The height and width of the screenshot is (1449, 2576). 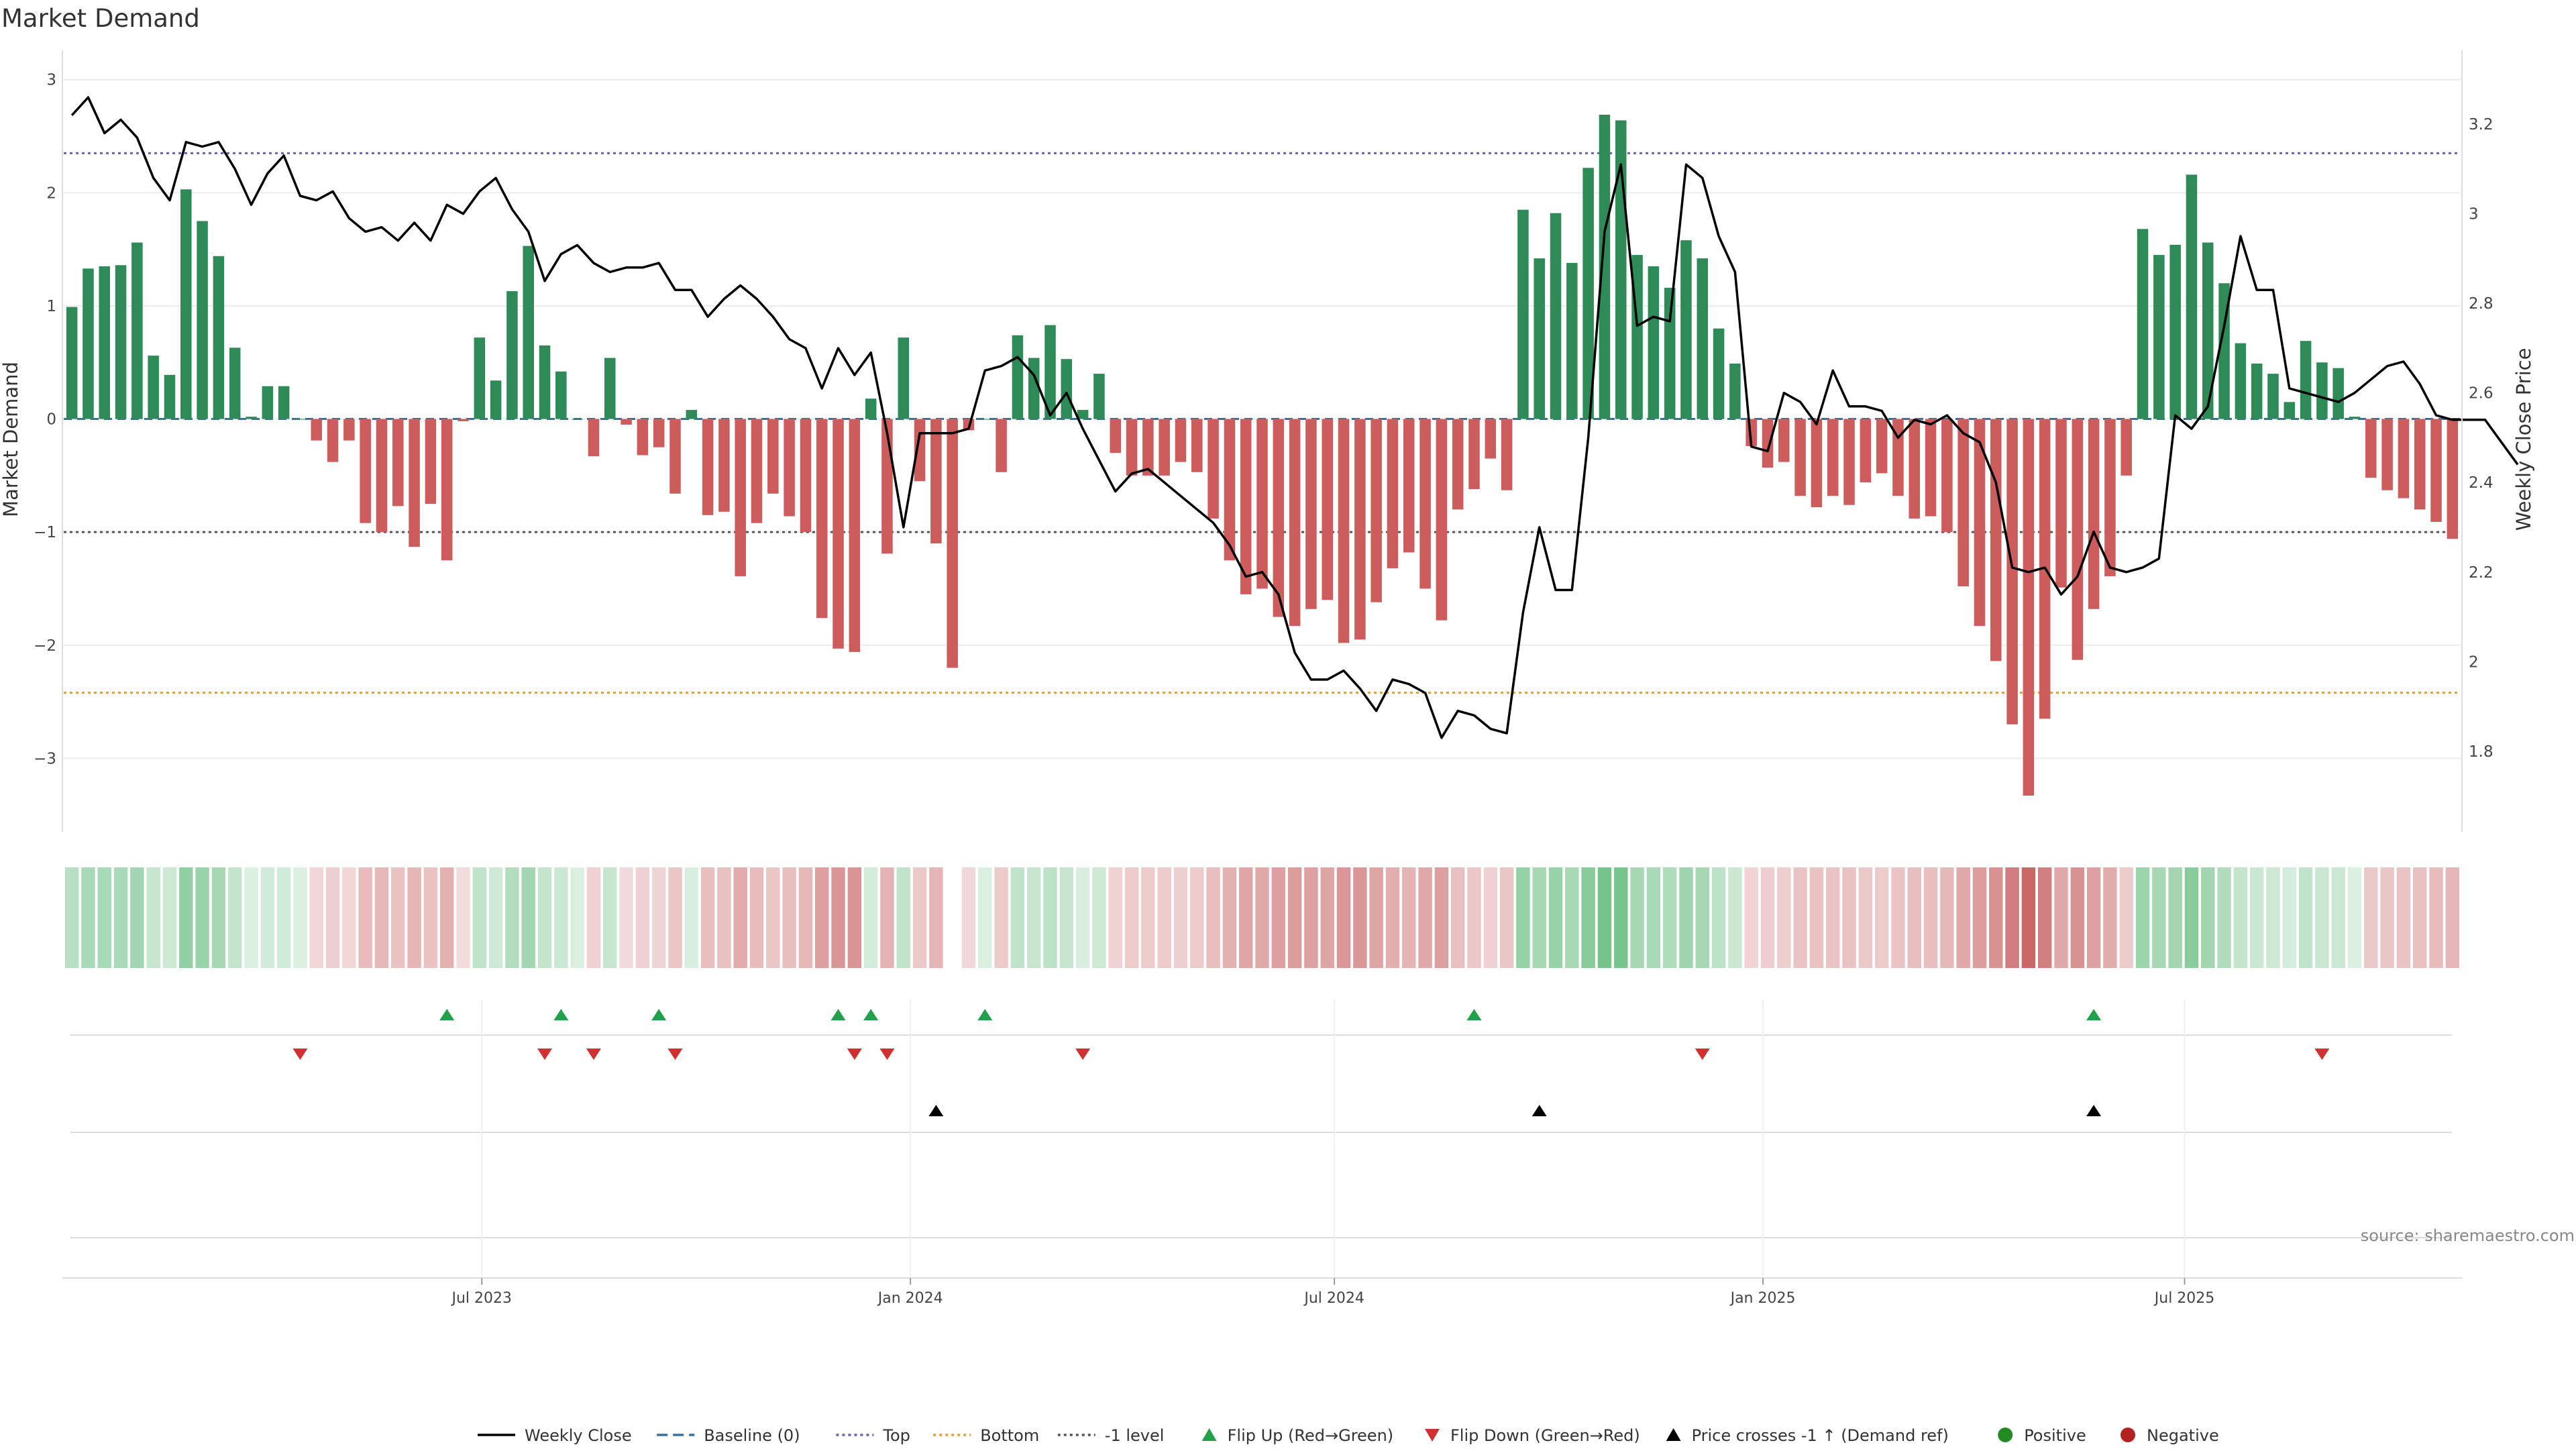 I want to click on heat-strip, so click(x=1262, y=917).